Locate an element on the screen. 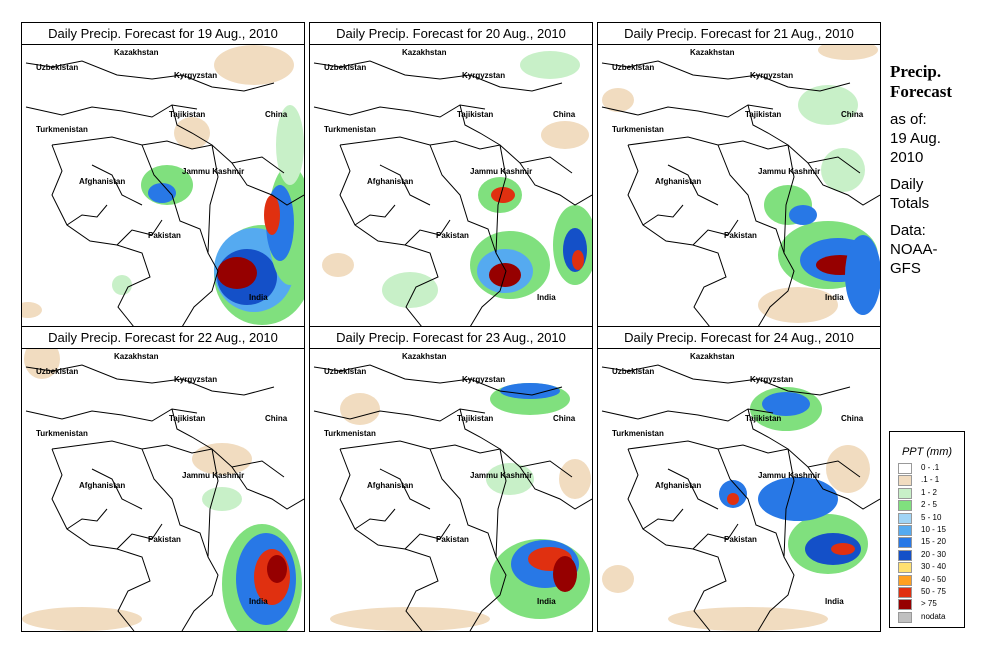 The image size is (983, 649). panel-title: Daily Precip. Forecast for 21 Aug., 2010 is located at coordinates (739, 34).